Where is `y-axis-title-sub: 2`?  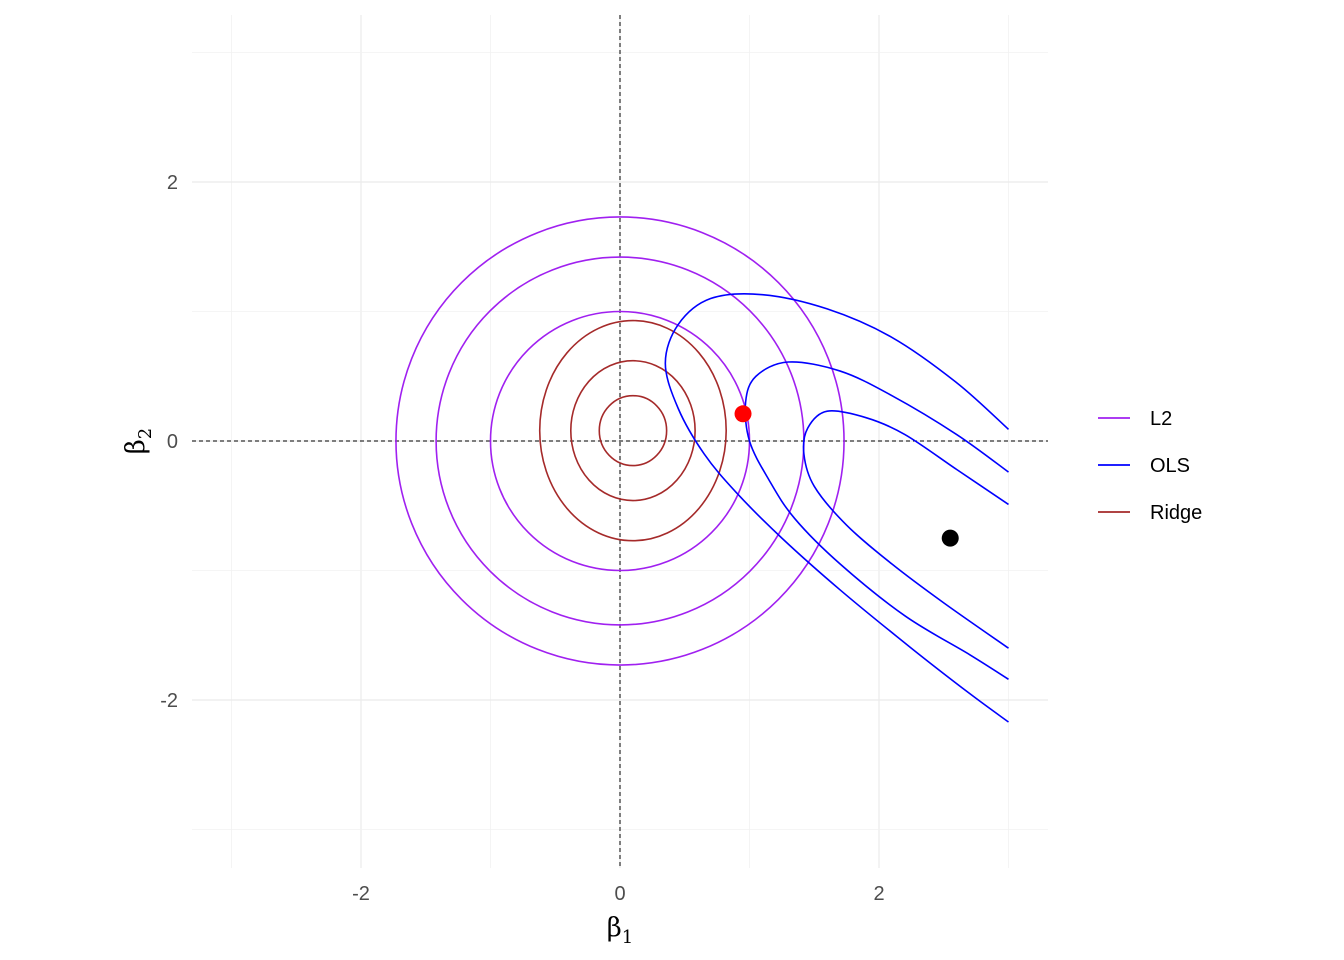 y-axis-title-sub: 2 is located at coordinates (145, 433).